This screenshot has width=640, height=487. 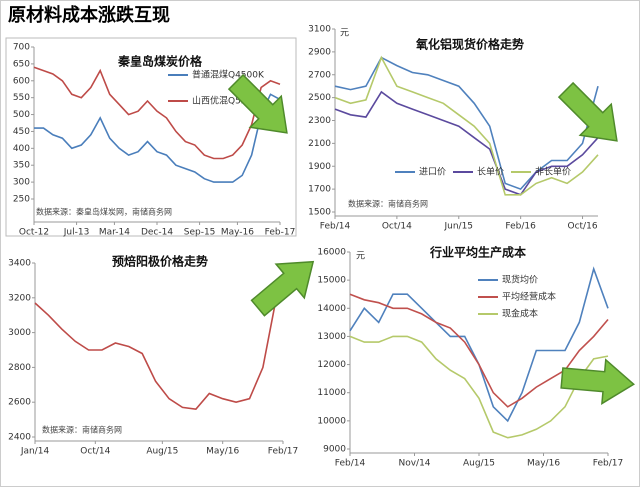 What do you see at coordinates (21, 98) in the screenshot?
I see `y-tick-label: 550` at bounding box center [21, 98].